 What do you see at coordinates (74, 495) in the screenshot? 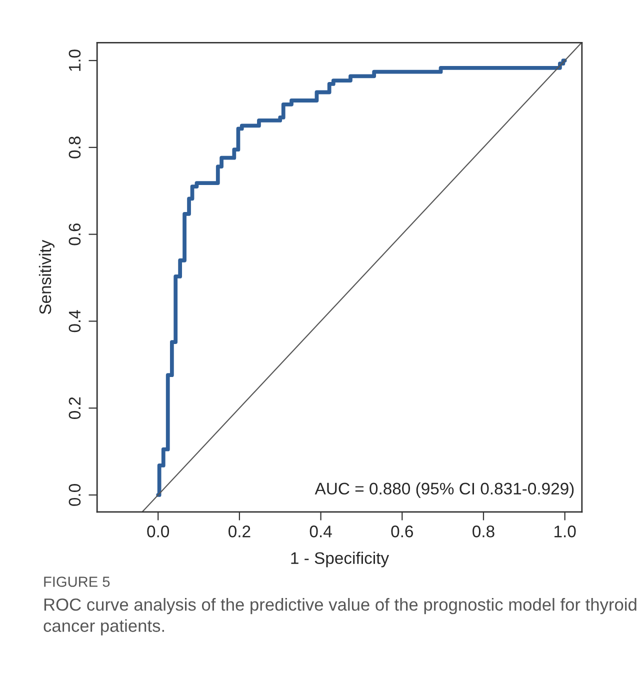
I see `y-tick-label: 0.0` at bounding box center [74, 495].